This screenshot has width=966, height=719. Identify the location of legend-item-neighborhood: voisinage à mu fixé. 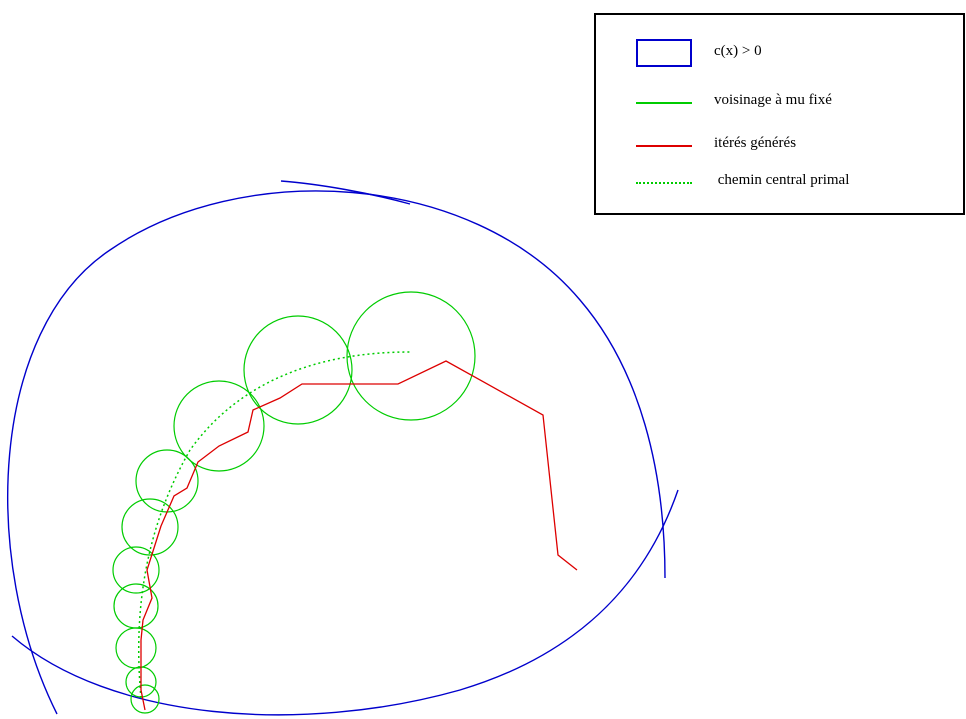
(779, 103).